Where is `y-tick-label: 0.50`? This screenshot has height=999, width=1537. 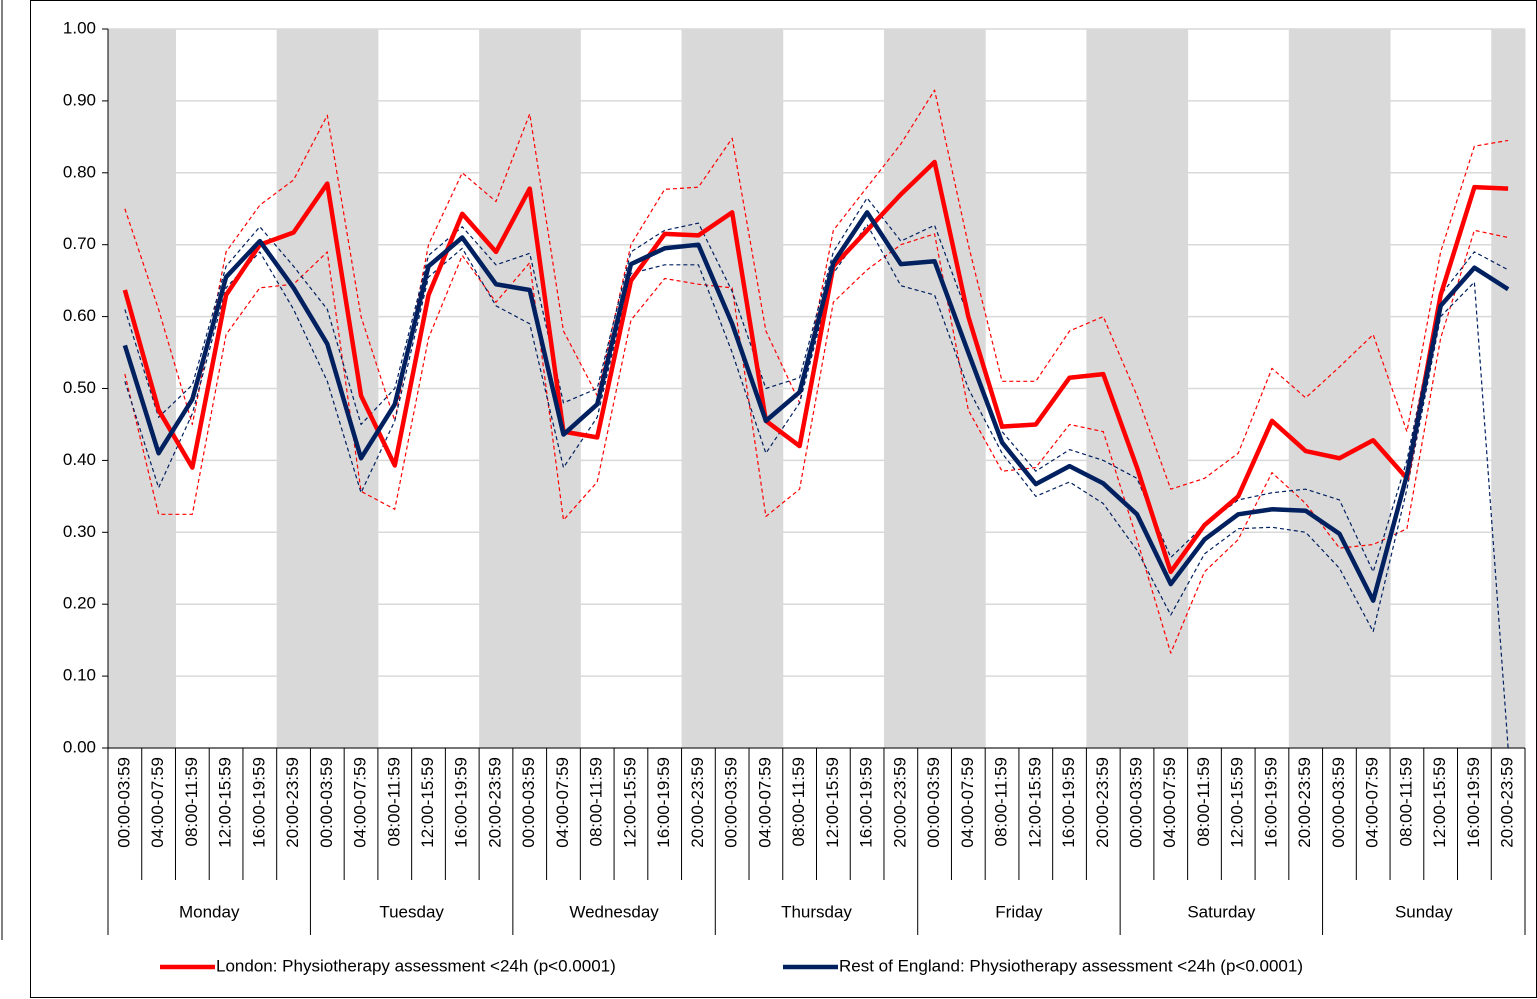
y-tick-label: 0.50 is located at coordinates (79, 387).